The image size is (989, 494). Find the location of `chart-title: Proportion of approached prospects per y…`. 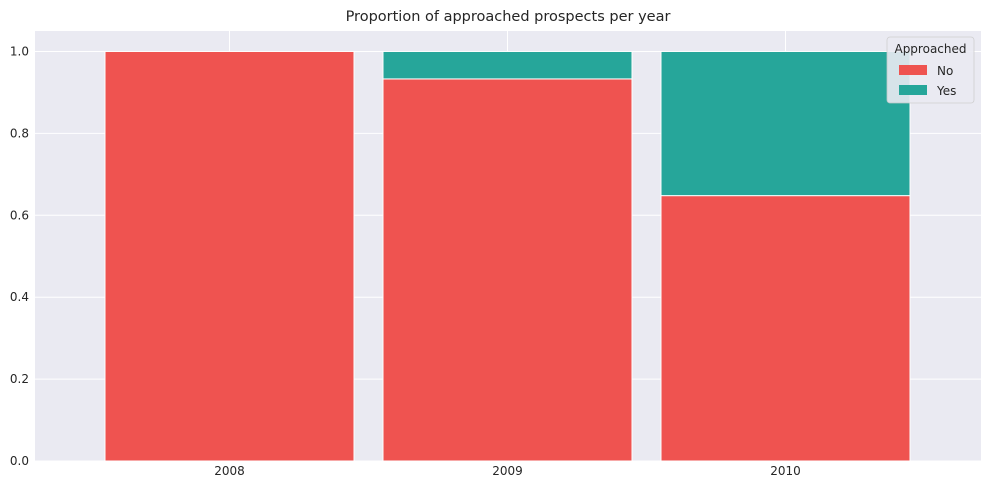

chart-title: Proportion of approached prospects per y… is located at coordinates (508, 17).